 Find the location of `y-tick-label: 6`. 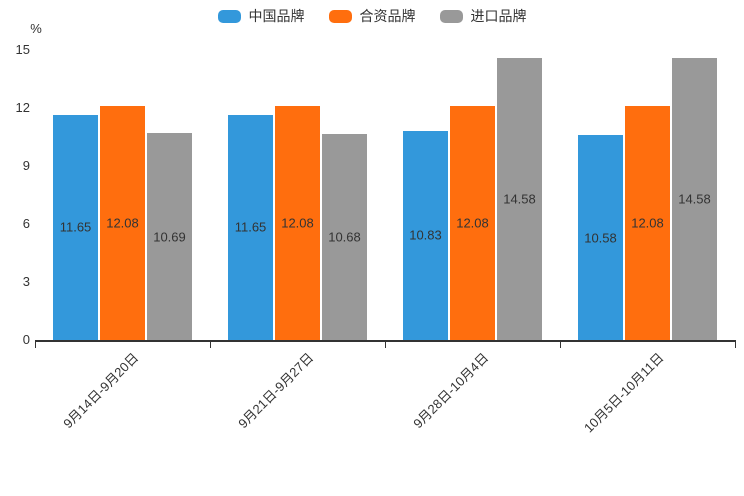

y-tick-label: 6 is located at coordinates (26, 223).